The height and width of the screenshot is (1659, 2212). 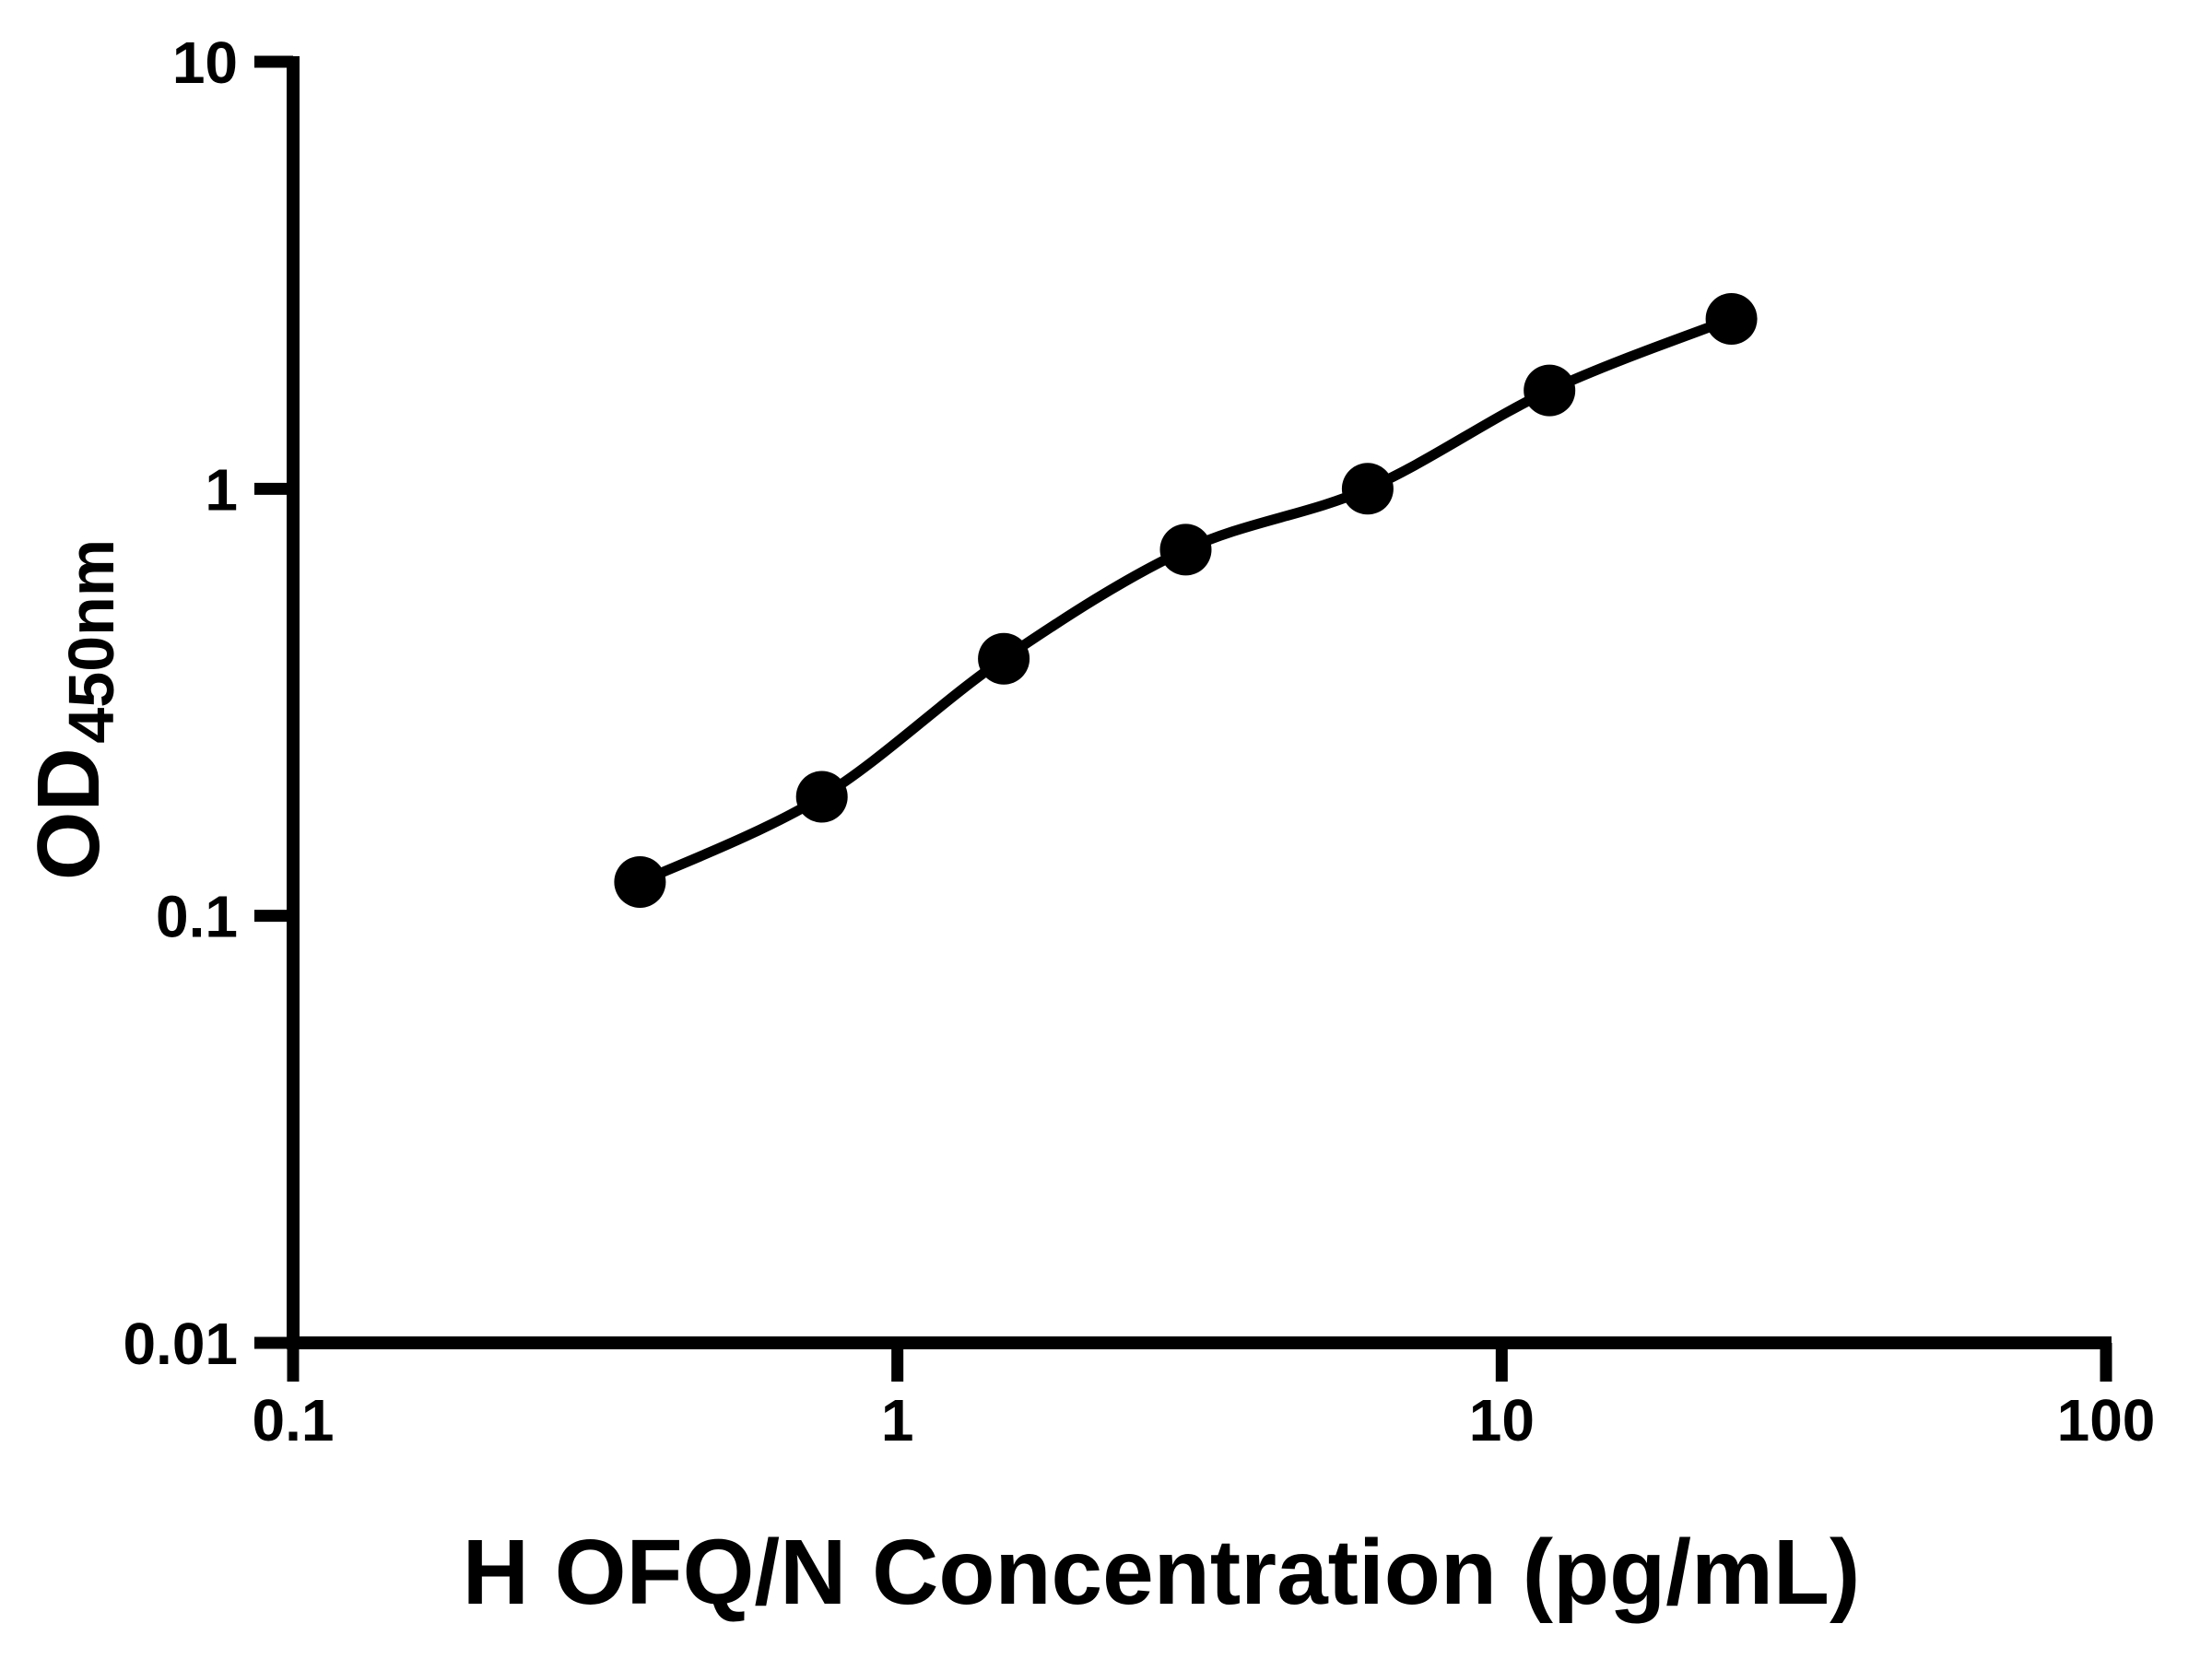 I want to click on y-tick-label: 0.1, so click(x=197, y=917).